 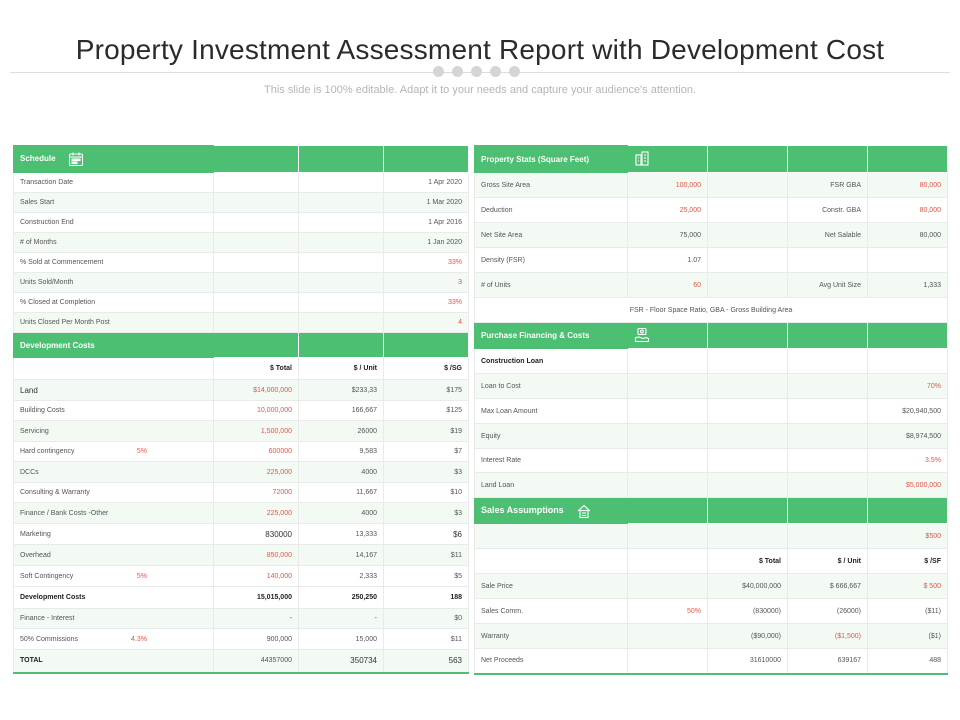 I want to click on table-cell: 15,015,000, so click(x=256, y=597).